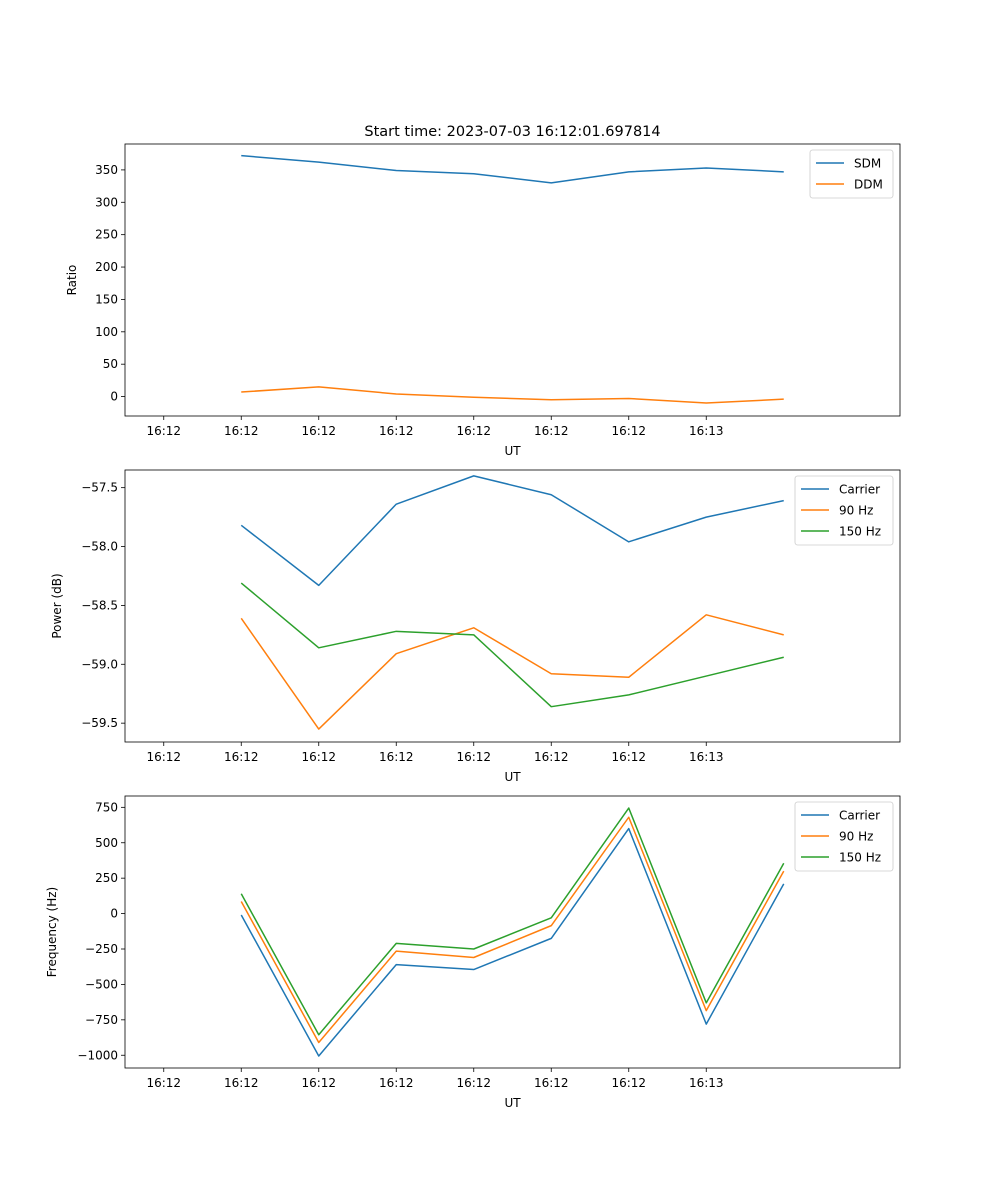  I want to click on series-line-ddm, so click(512, 395).